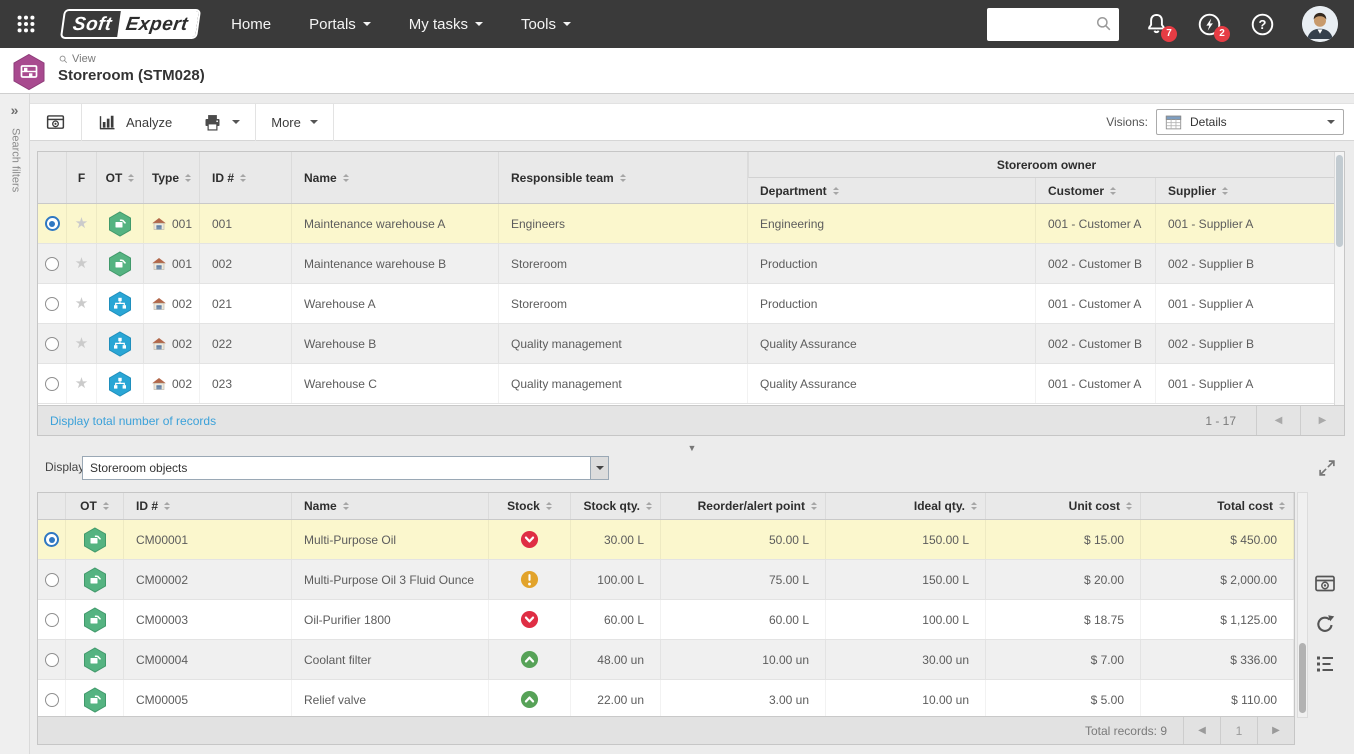 This screenshot has height=754, width=1354. What do you see at coordinates (390, 579) in the screenshot?
I see `object-name: Multi-Purpose Oil 3 Fluid Ounce` at bounding box center [390, 579].